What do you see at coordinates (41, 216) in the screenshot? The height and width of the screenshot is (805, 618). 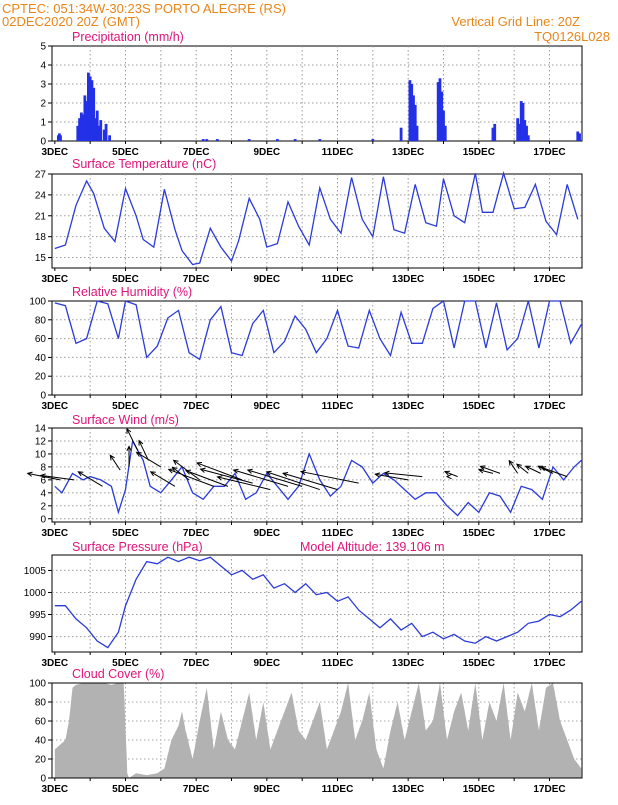 I see `temp-ytick-label: 21` at bounding box center [41, 216].